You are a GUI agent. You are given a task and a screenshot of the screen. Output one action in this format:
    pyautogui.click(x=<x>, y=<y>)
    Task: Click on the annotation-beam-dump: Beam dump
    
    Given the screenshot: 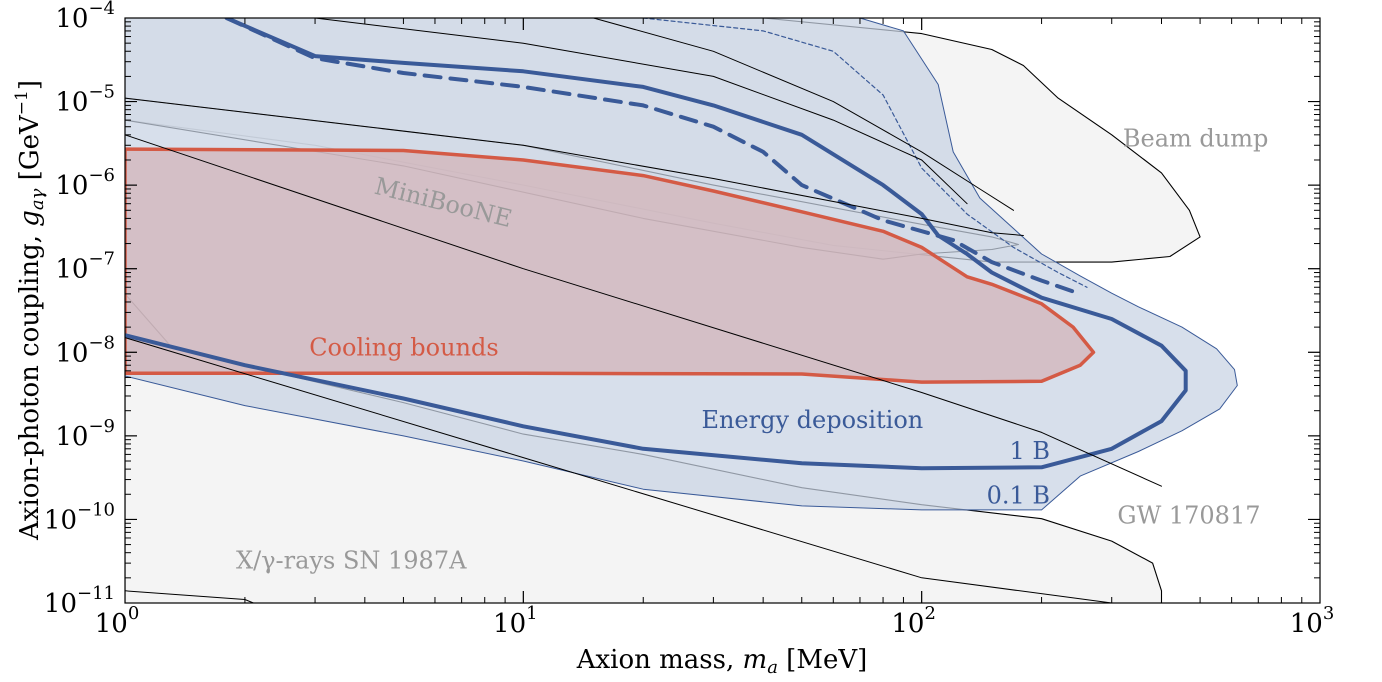 What is the action you would take?
    pyautogui.click(x=1195, y=138)
    